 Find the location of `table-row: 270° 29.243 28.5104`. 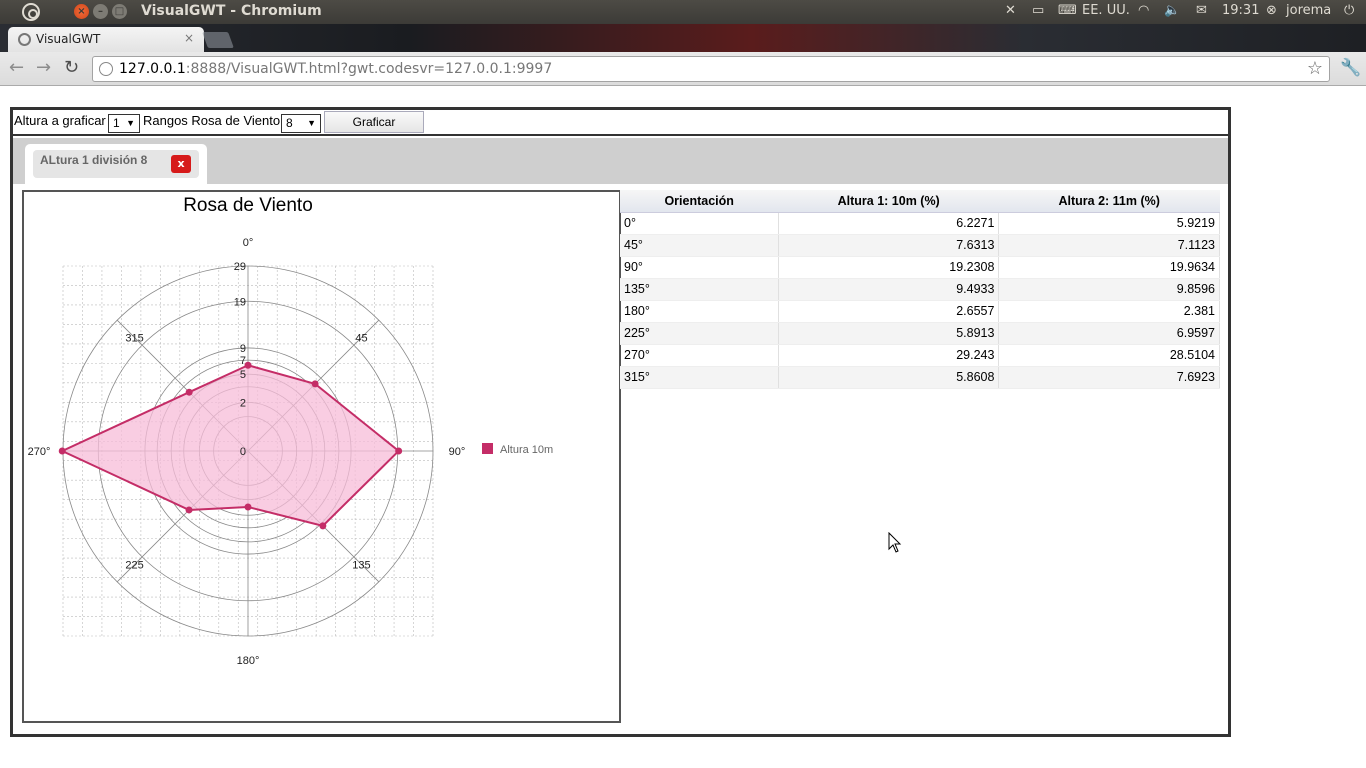

table-row: 270° 29.243 28.5104 is located at coordinates (920, 355).